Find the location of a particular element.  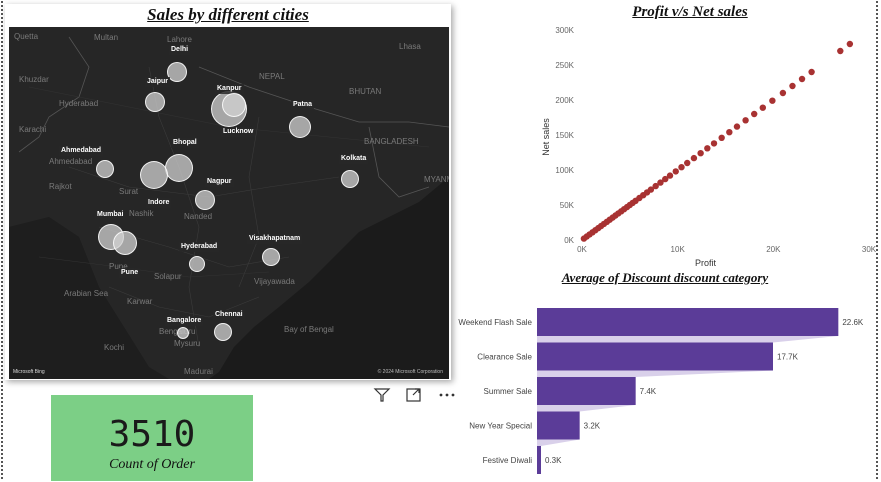

category-label: Festive Diwali is located at coordinates (508, 460).